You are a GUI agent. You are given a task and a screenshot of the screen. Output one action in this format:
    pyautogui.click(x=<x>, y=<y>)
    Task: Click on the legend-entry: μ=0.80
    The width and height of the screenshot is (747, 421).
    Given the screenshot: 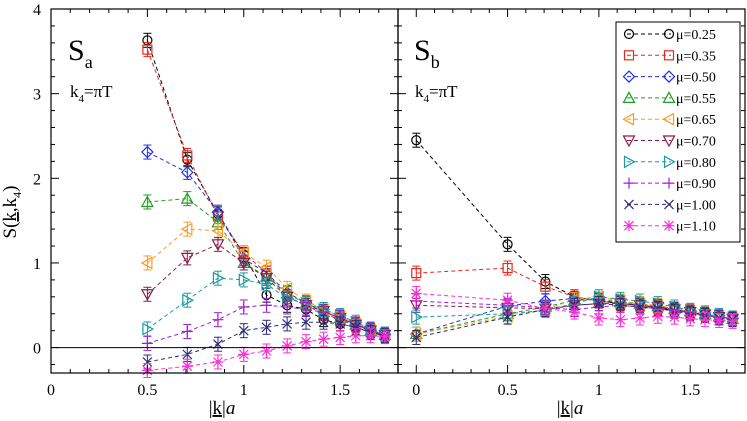 What is the action you would take?
    pyautogui.click(x=669, y=163)
    